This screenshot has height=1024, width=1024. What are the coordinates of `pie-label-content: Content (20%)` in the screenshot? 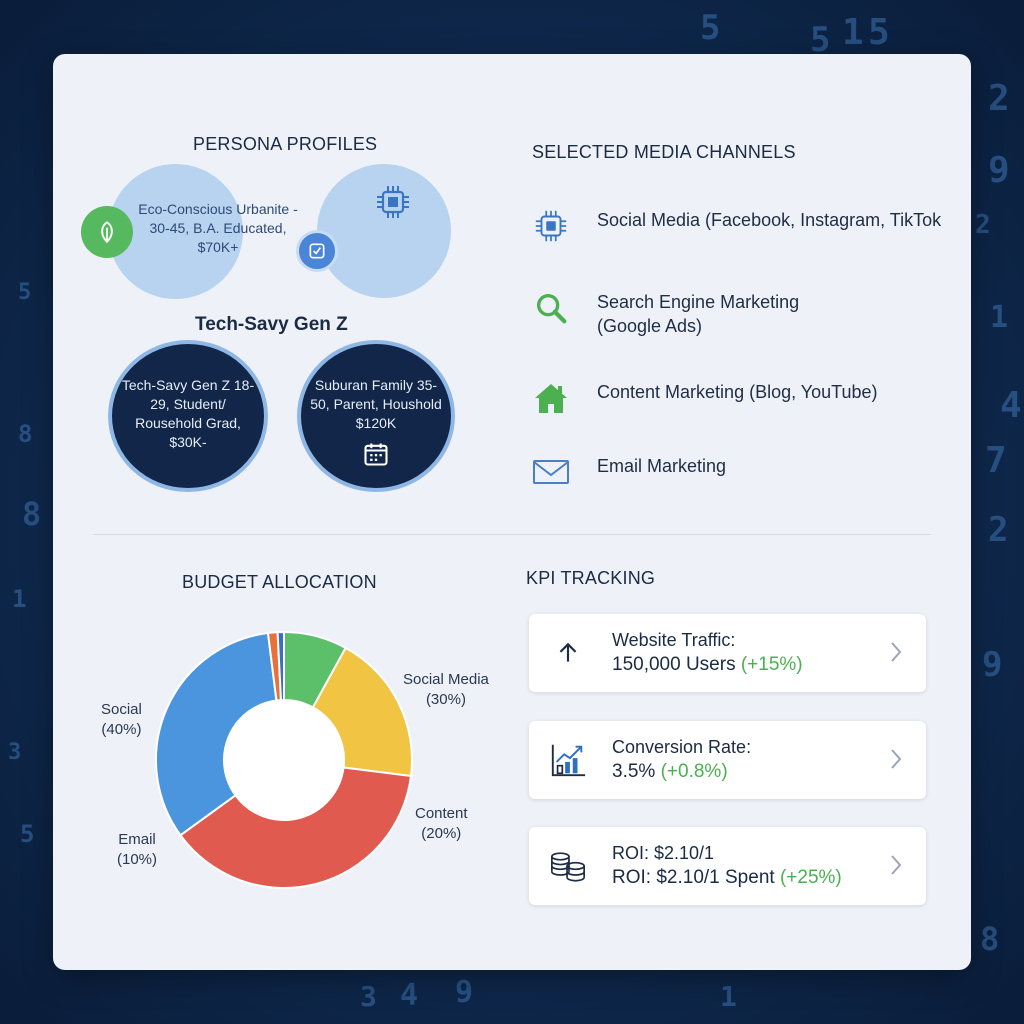 It's located at (441, 824).